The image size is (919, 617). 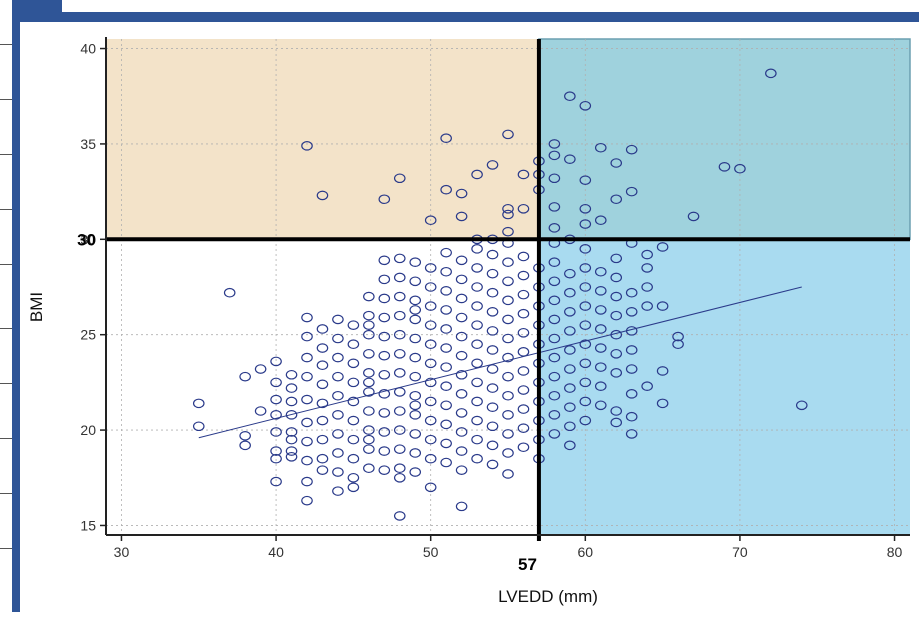 What do you see at coordinates (88, 335) in the screenshot?
I see `y-tick-label: 25` at bounding box center [88, 335].